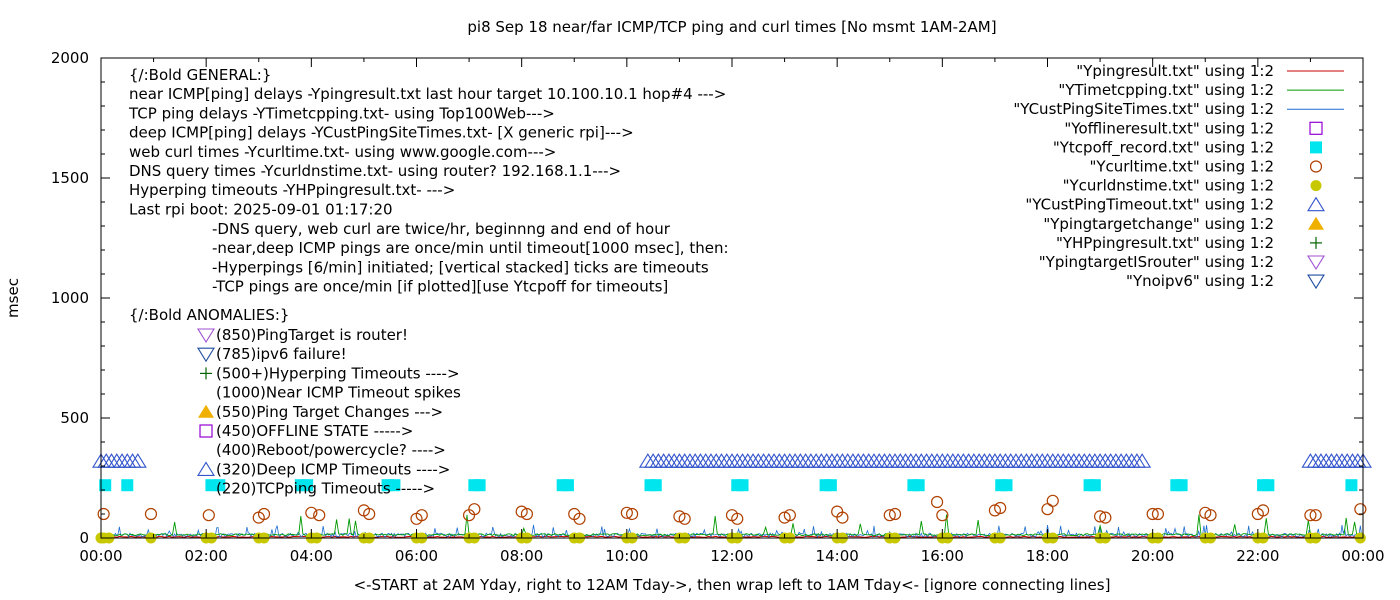 Image resolution: width=1400 pixels, height=600 pixels. What do you see at coordinates (333, 469) in the screenshot?
I see `annotation-anomaly-line: (320)Deep ICMP Timeouts ---->` at bounding box center [333, 469].